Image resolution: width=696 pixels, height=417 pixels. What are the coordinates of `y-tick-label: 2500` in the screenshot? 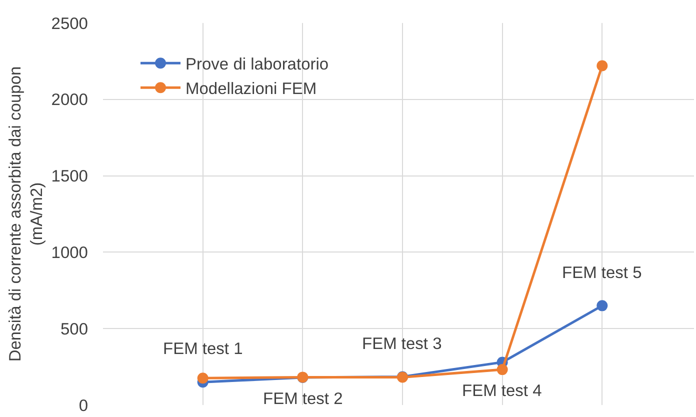 It's located at (69, 23).